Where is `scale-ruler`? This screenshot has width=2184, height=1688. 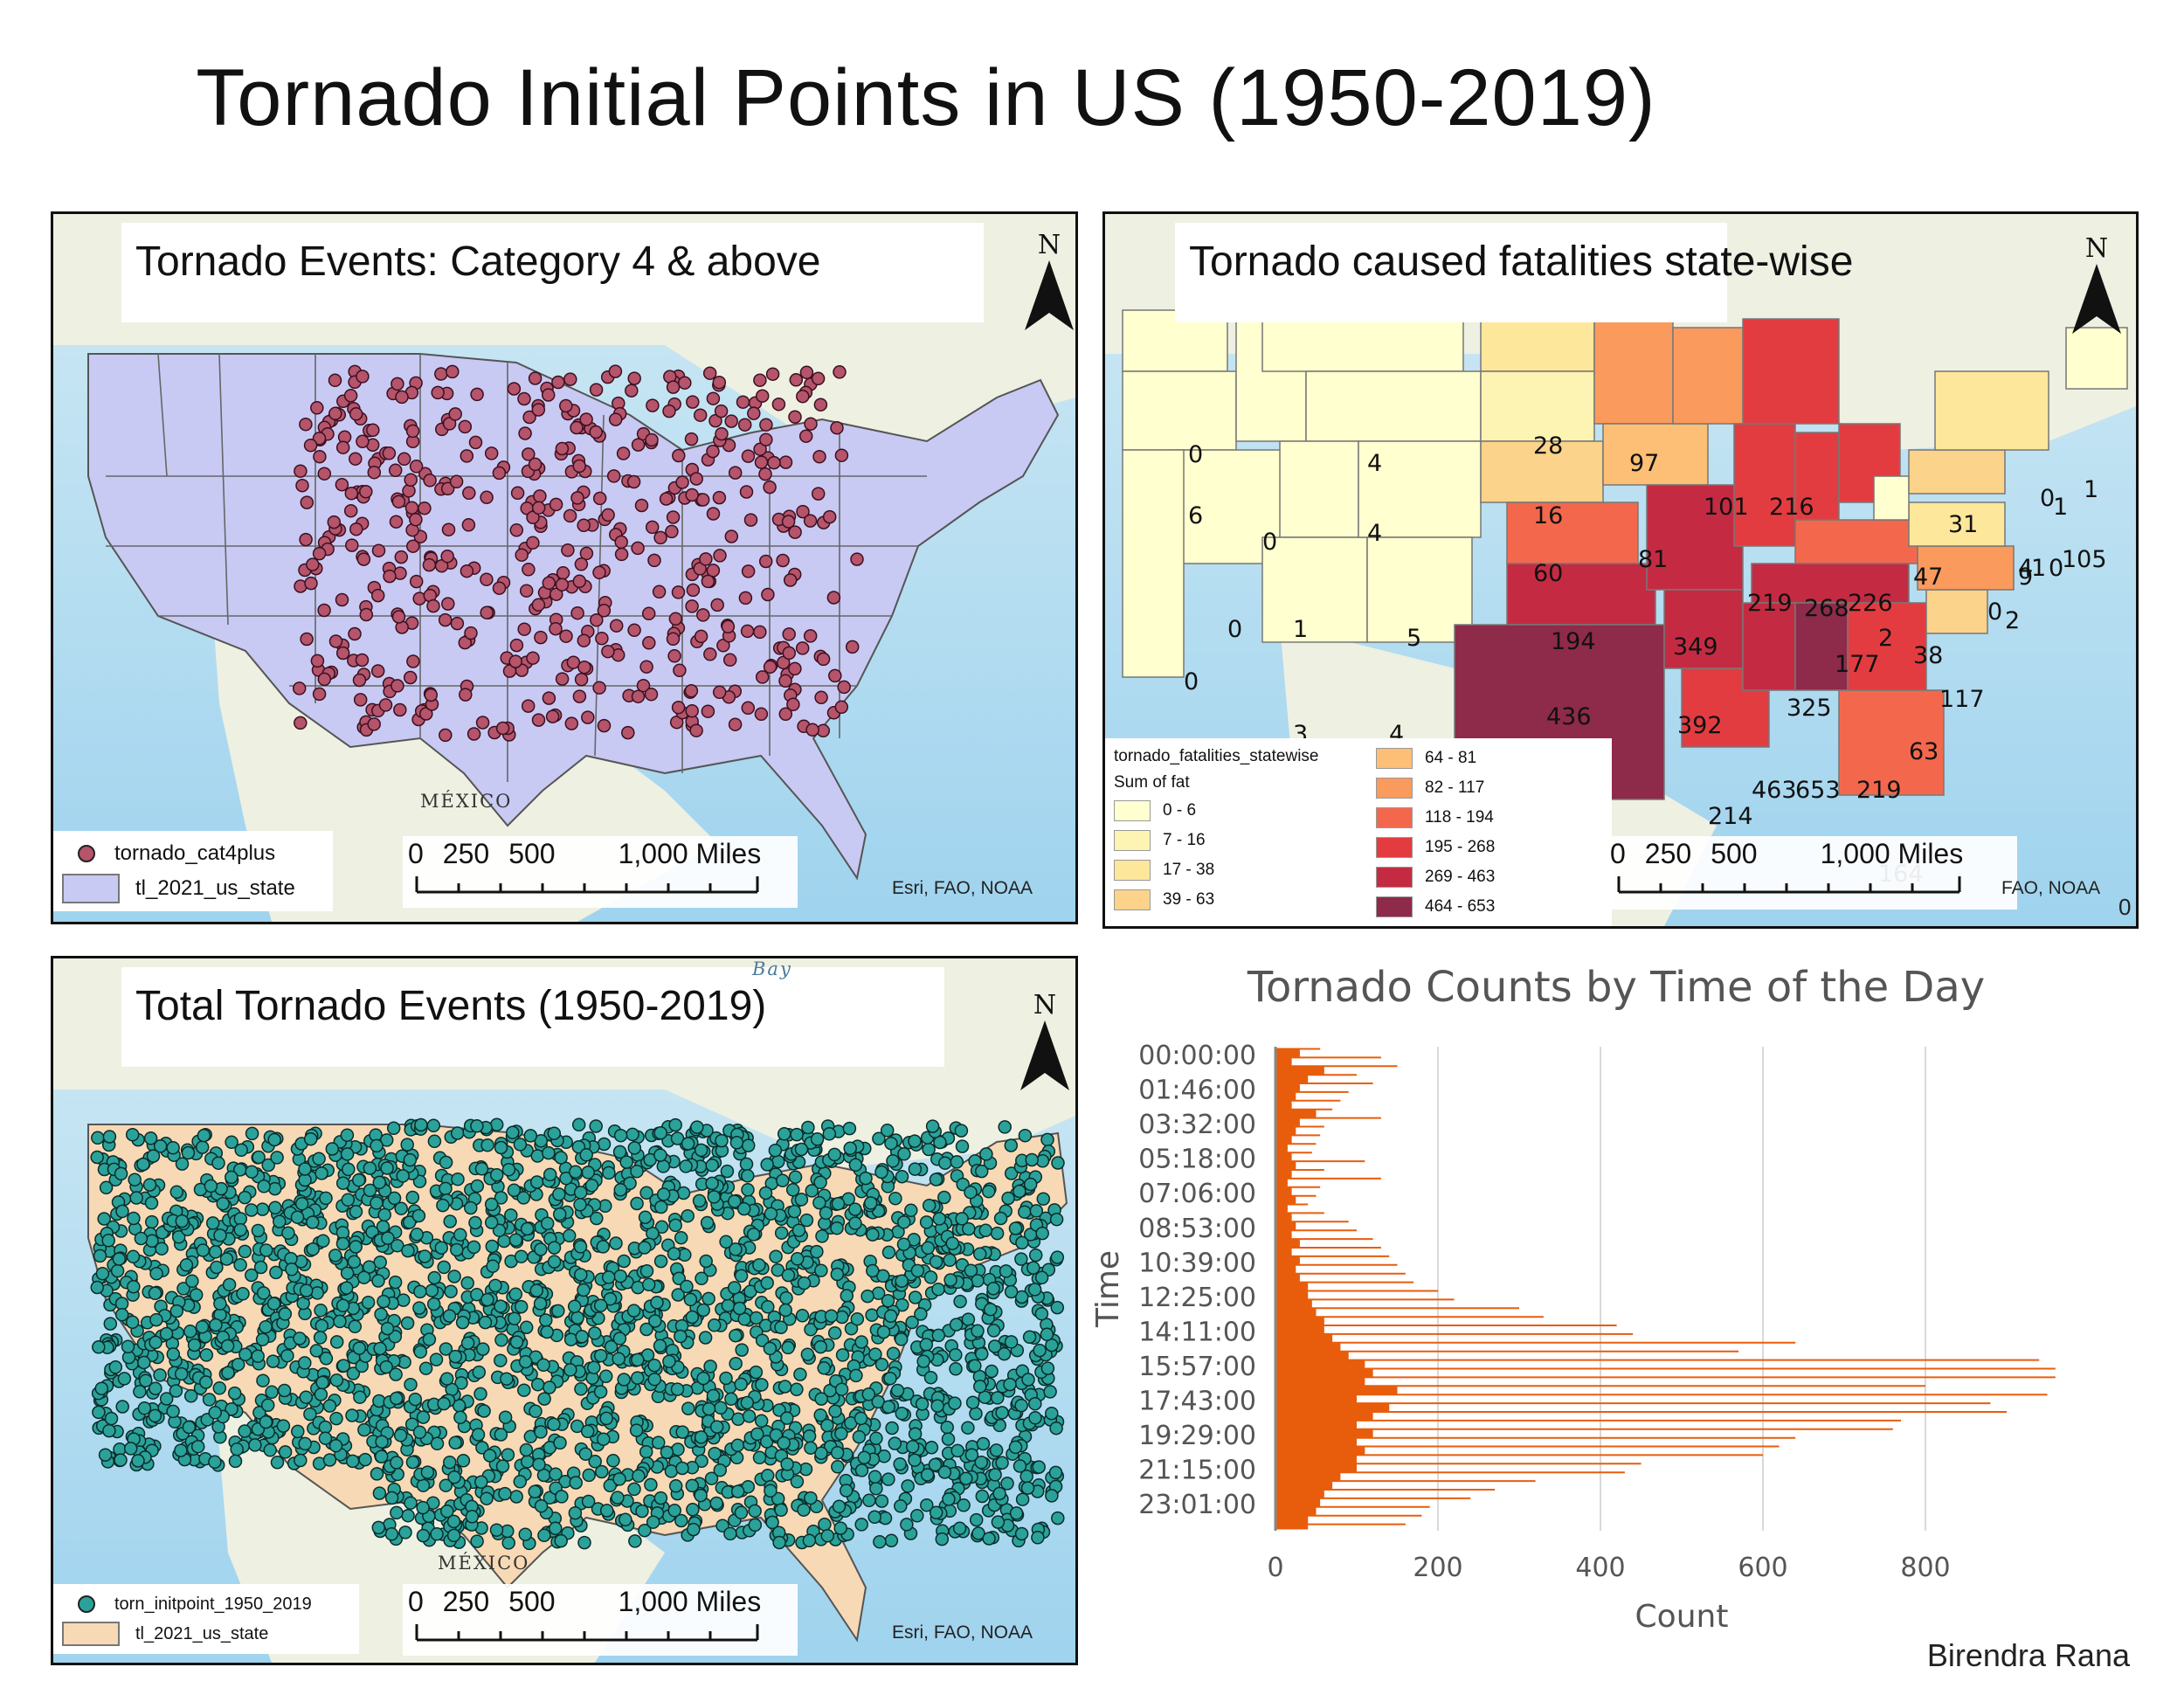 scale-ruler is located at coordinates (587, 1633).